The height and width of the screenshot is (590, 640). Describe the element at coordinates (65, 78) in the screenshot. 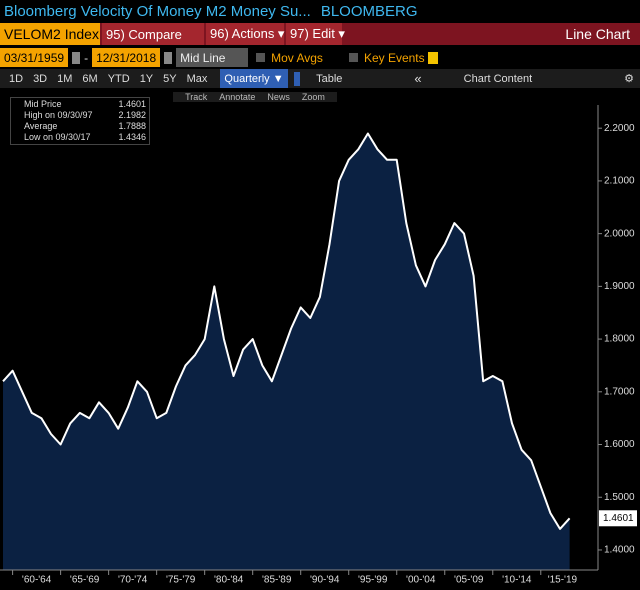

I see `range-button: 1M` at that location.